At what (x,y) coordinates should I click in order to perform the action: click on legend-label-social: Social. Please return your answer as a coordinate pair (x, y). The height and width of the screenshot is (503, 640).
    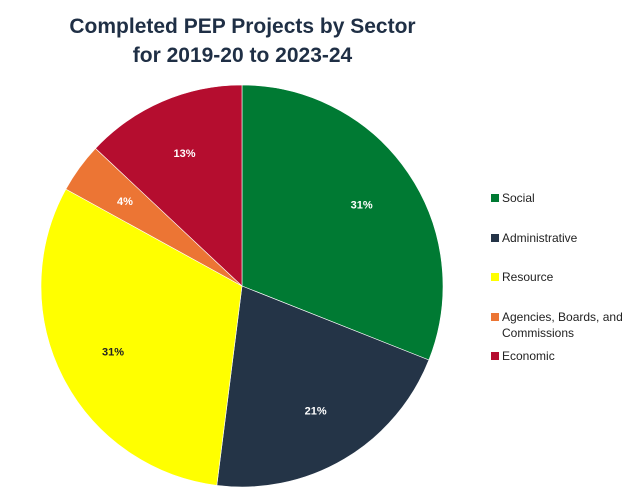
    Looking at the image, I should click on (518, 198).